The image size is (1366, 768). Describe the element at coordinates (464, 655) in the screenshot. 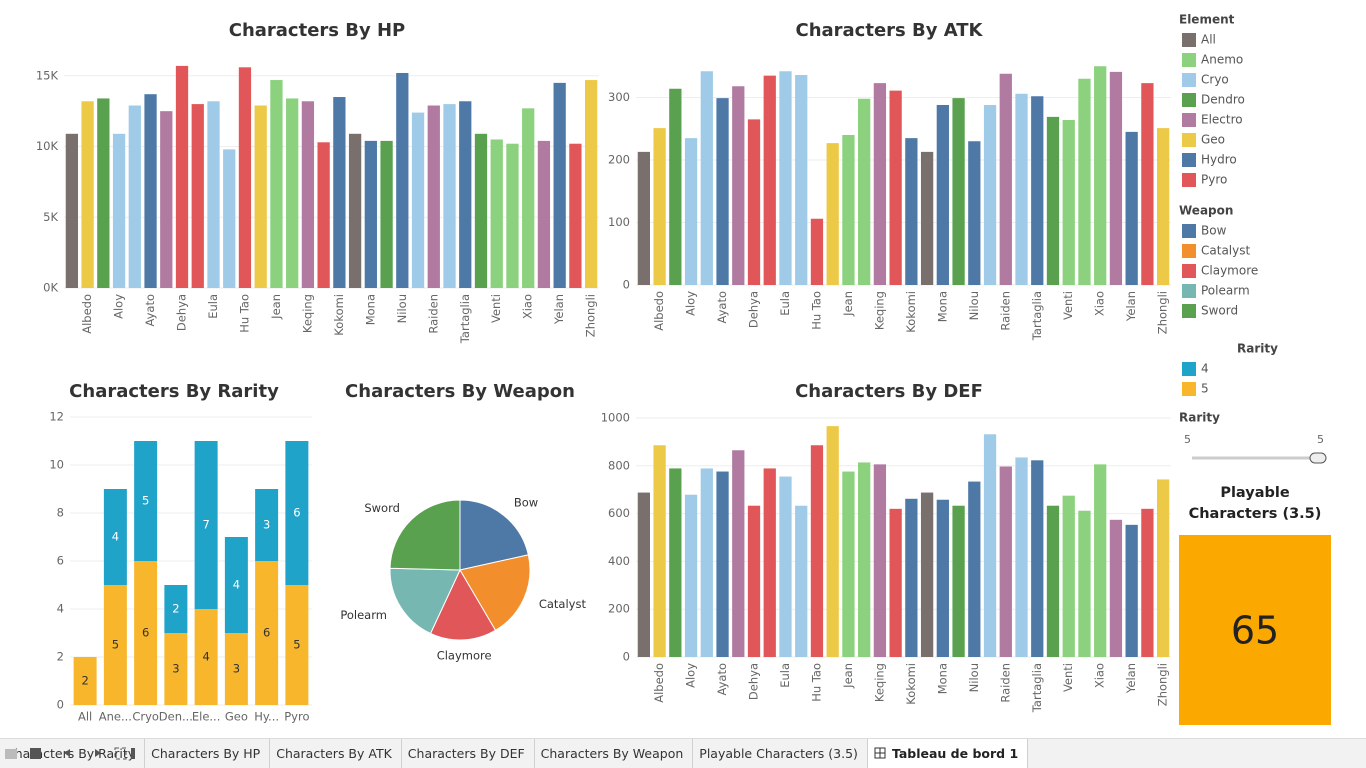

I see `slice-label: Claymore` at that location.